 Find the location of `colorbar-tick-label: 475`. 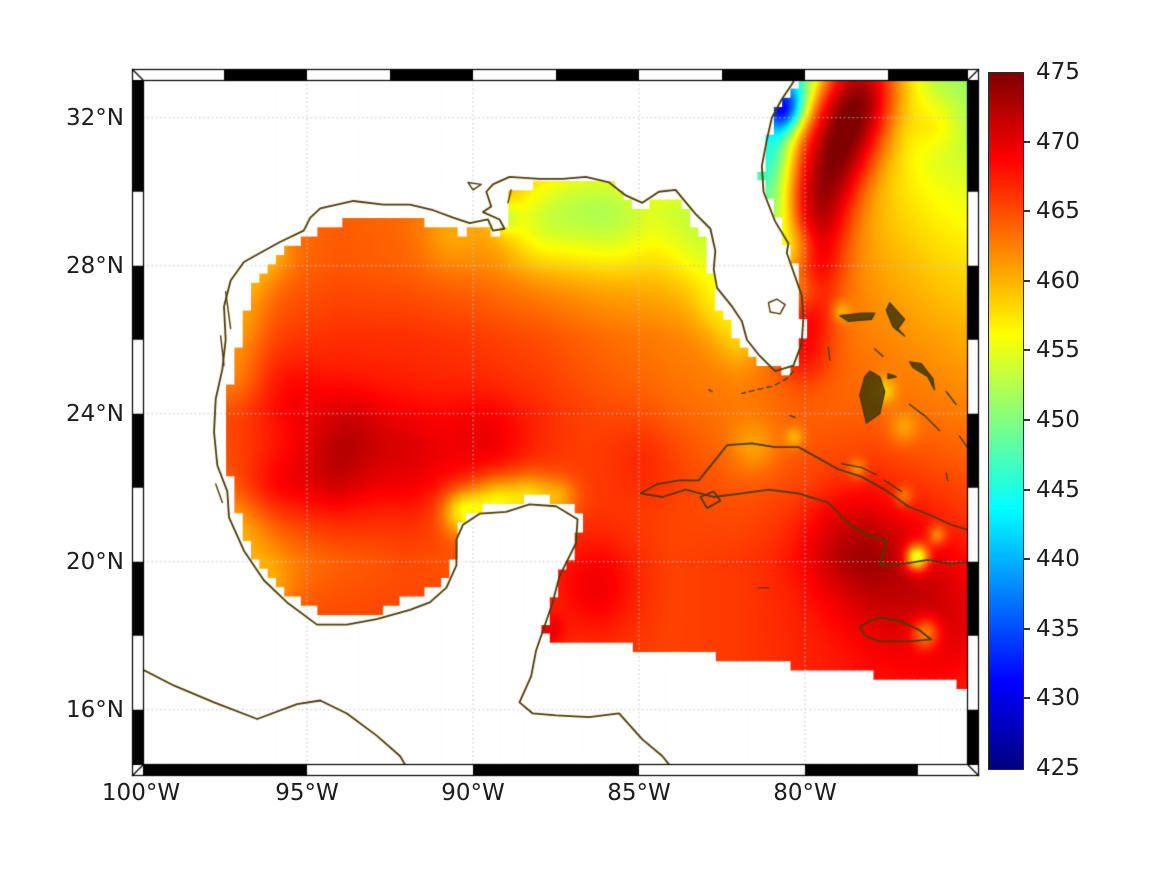

colorbar-tick-label: 475 is located at coordinates (1058, 72).